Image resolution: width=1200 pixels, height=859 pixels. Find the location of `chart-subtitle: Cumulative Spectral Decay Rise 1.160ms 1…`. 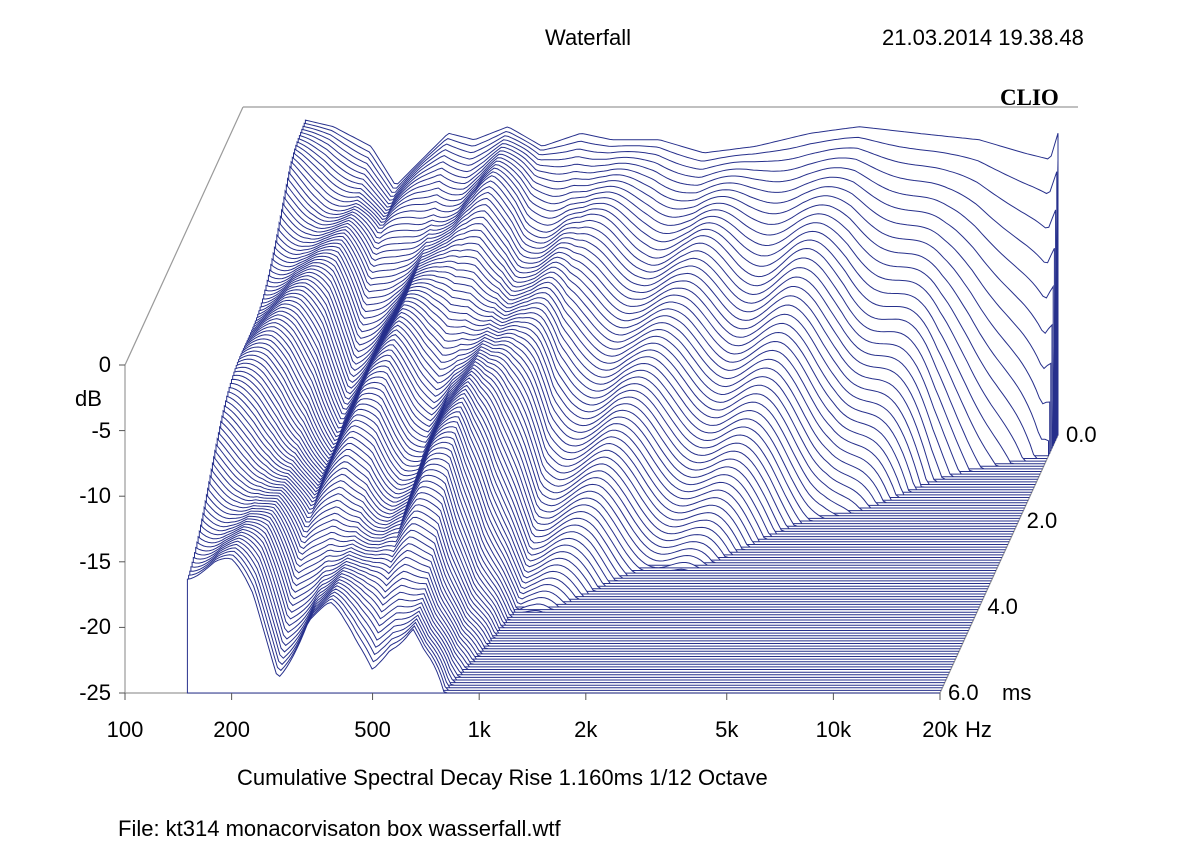

chart-subtitle: Cumulative Spectral Decay Rise 1.160ms 1… is located at coordinates (502, 777).